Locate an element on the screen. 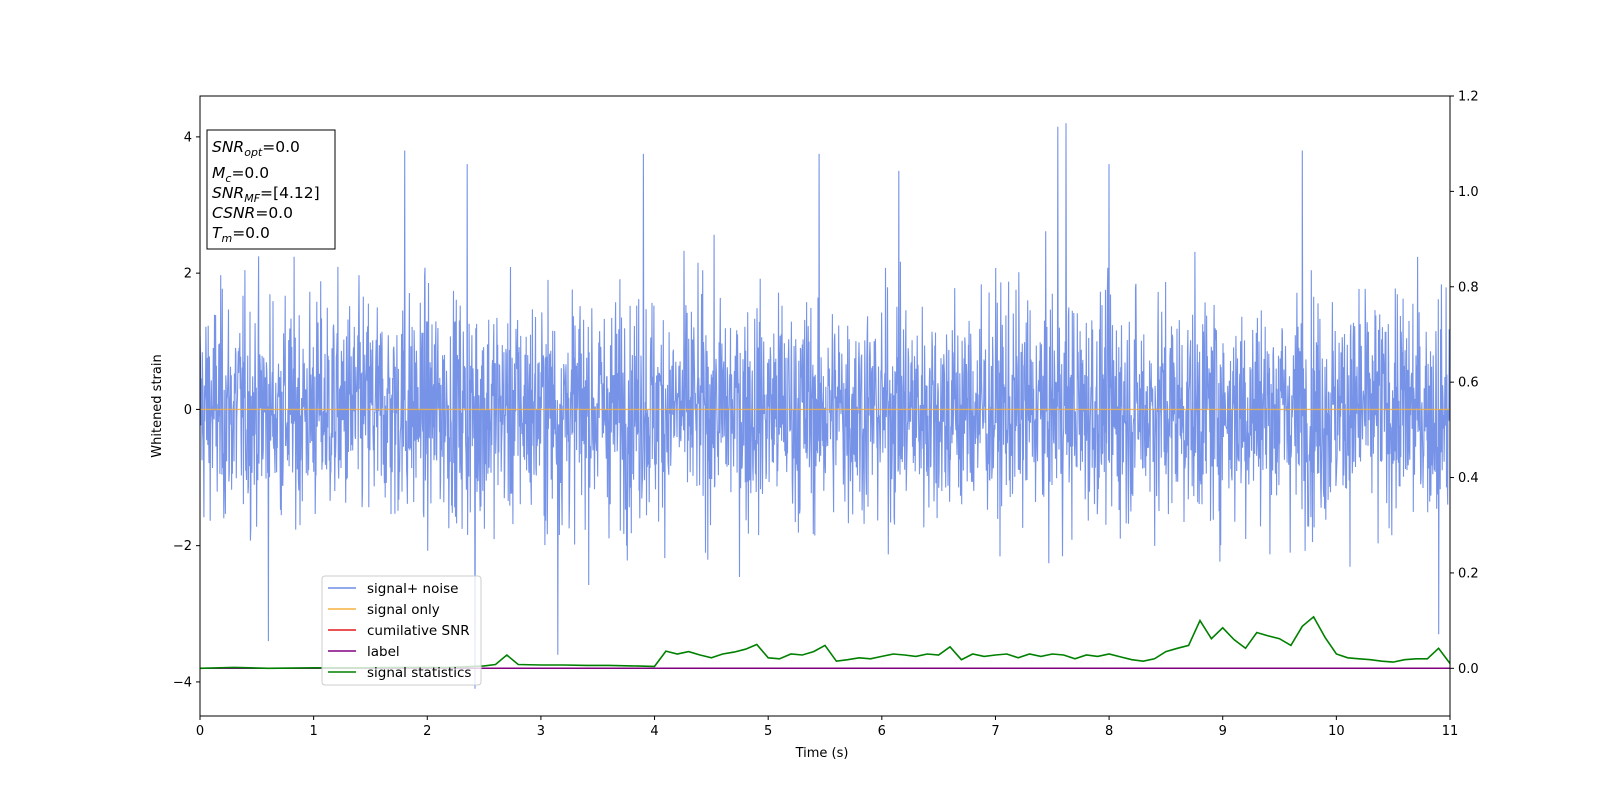 Image resolution: width=1600 pixels, height=800 pixels. x-tick-label: 3 is located at coordinates (541, 731).